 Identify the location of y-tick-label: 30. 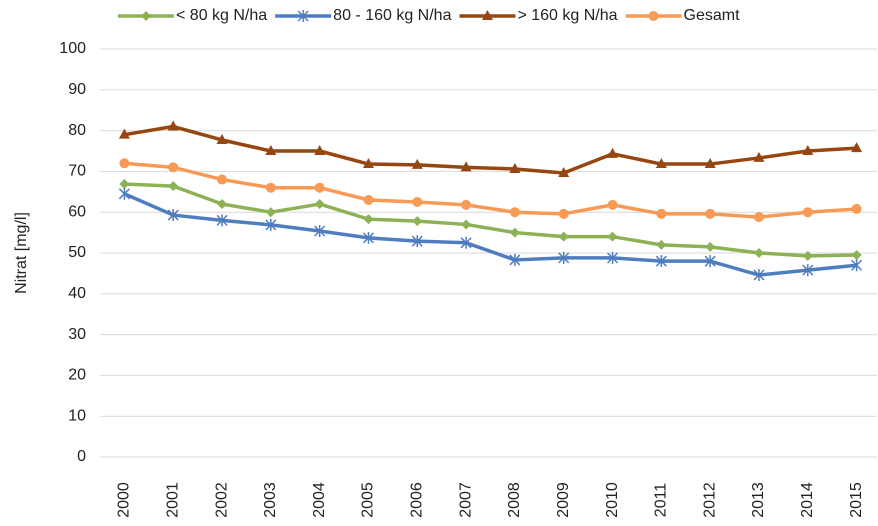
(77, 334).